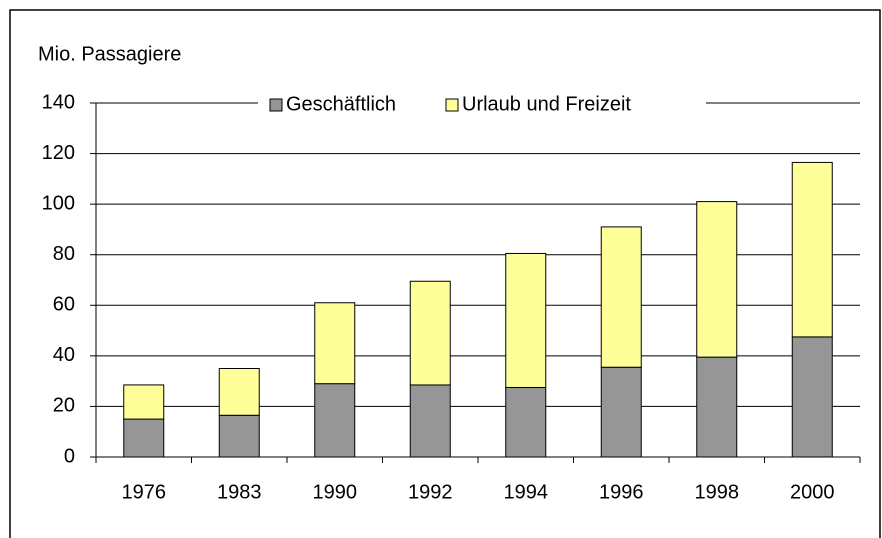  I want to click on legend-label: Geschäftlich, so click(341, 104).